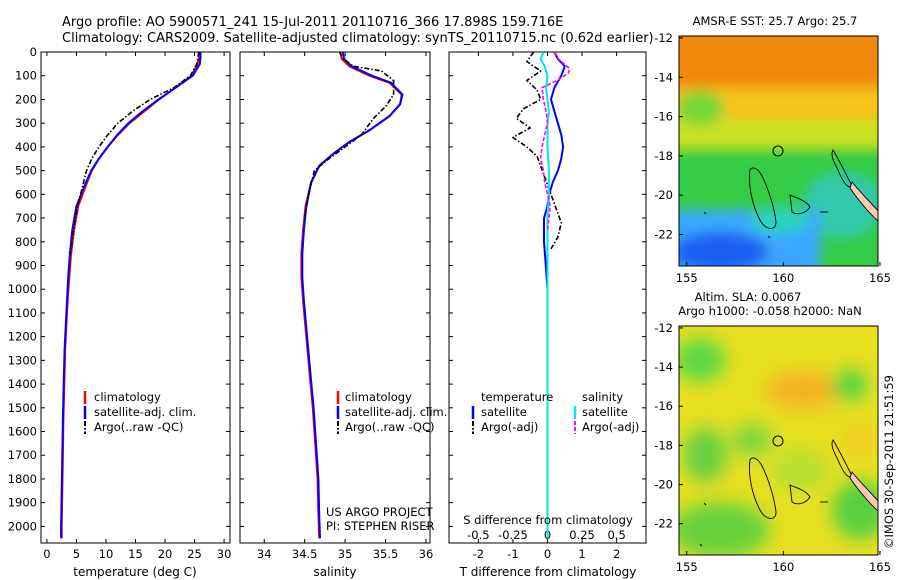 The image size is (900, 580). What do you see at coordinates (135, 554) in the screenshot?
I see `x-tick-label: 15` at bounding box center [135, 554].